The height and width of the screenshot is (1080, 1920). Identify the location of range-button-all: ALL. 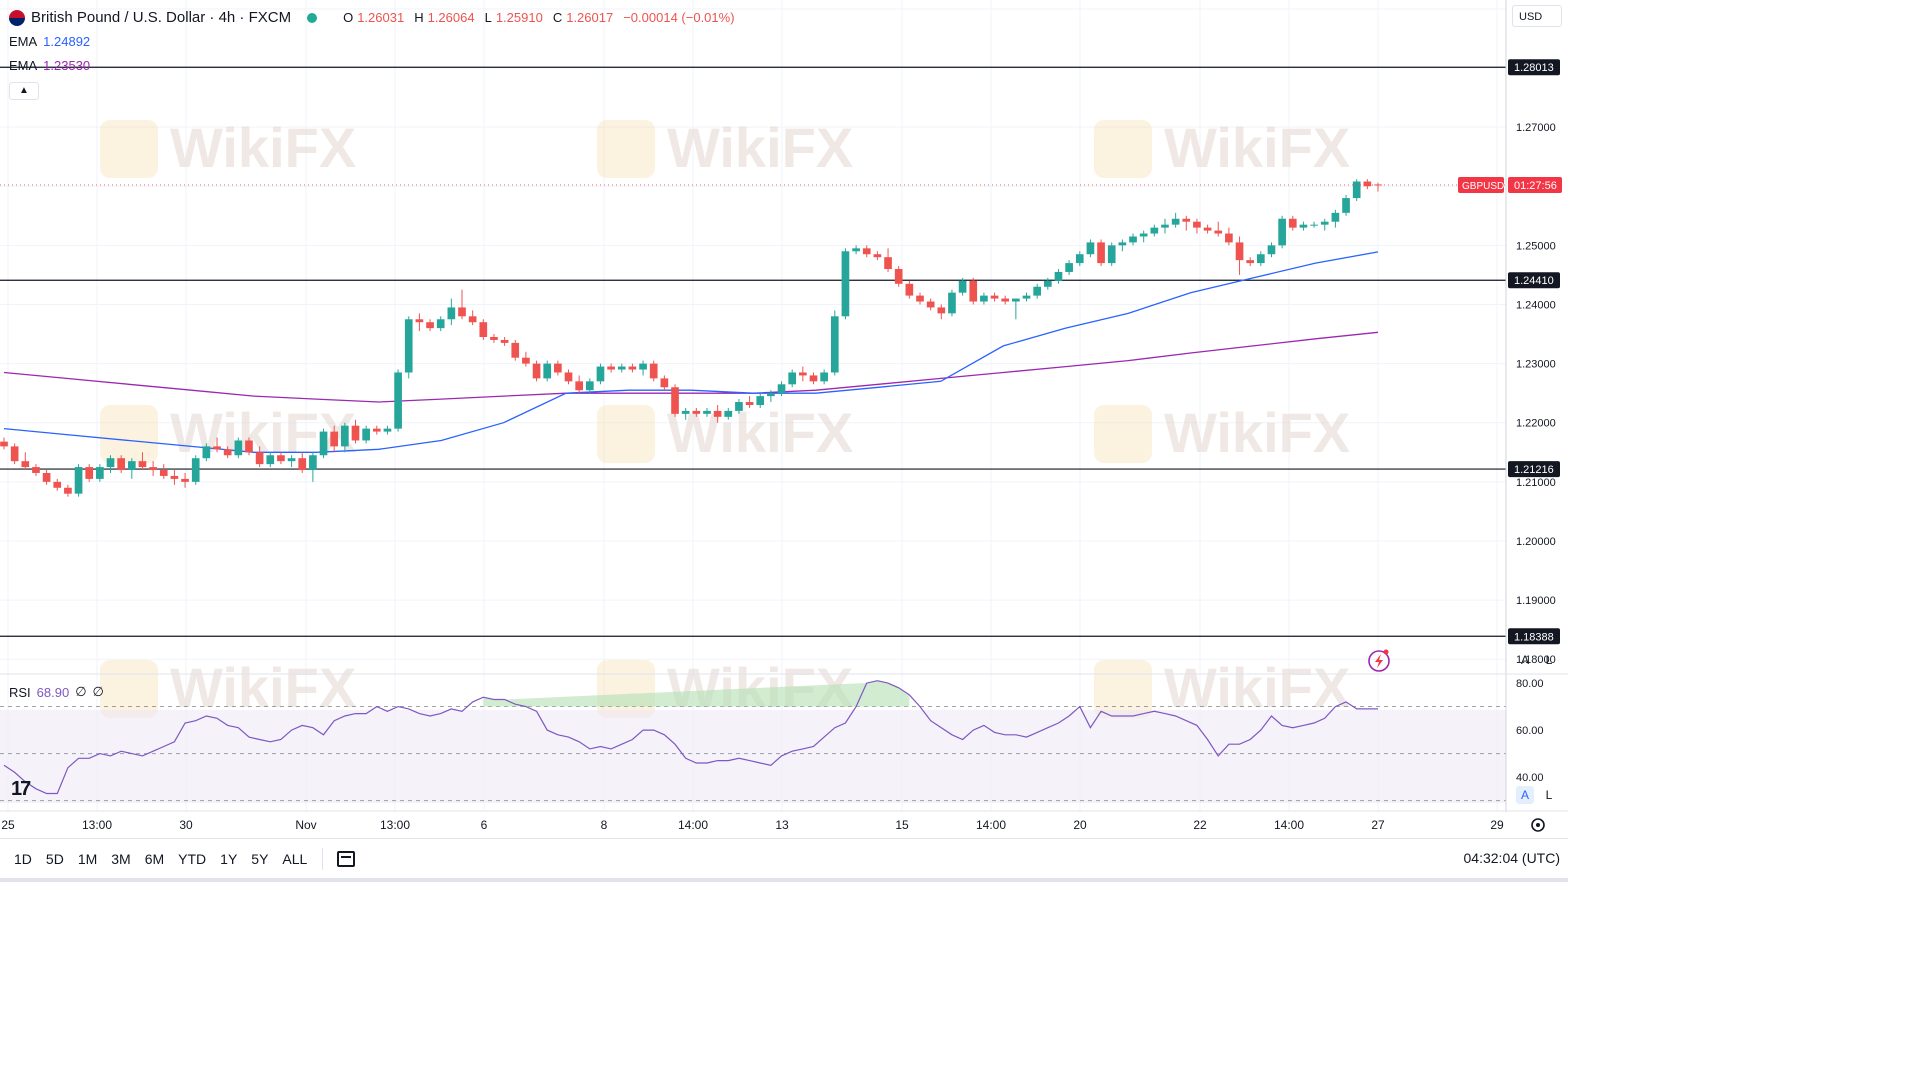
(295, 859).